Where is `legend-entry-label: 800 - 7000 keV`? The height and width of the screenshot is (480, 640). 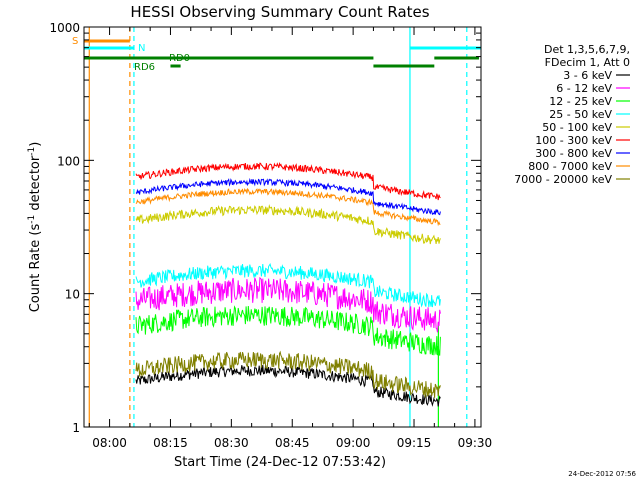 legend-entry-label: 800 - 7000 keV is located at coordinates (570, 166).